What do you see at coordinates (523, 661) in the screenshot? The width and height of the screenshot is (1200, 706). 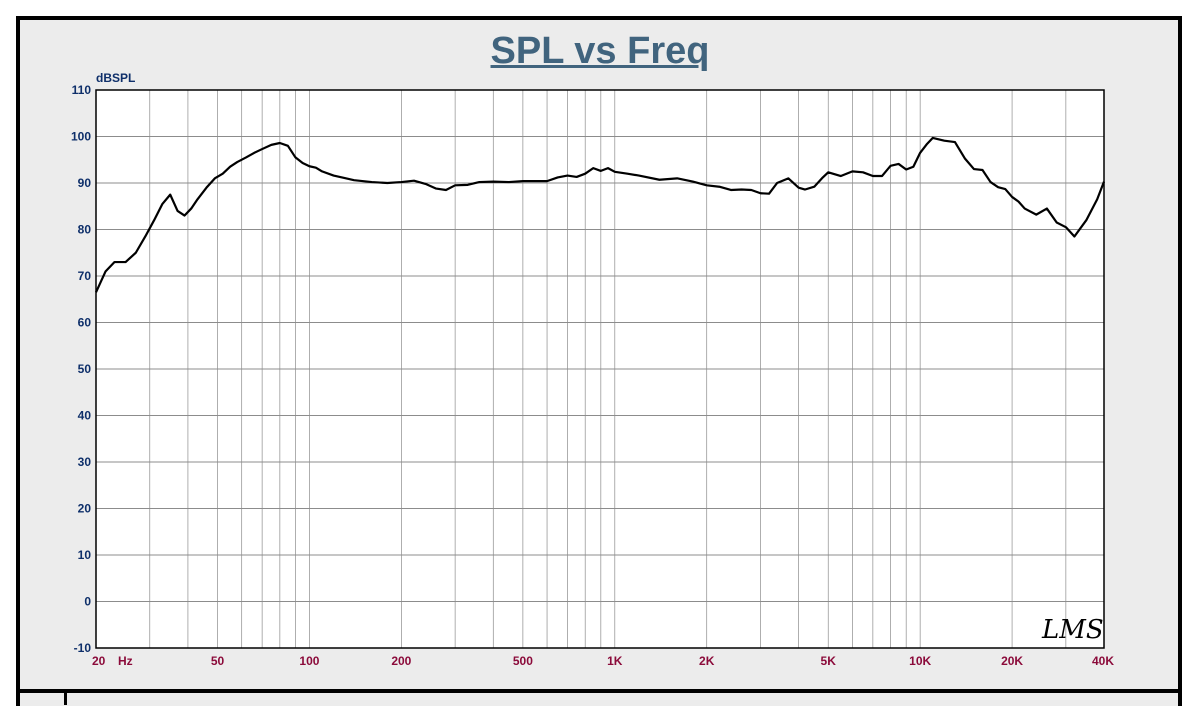 I see `x-tick-label: 500` at bounding box center [523, 661].